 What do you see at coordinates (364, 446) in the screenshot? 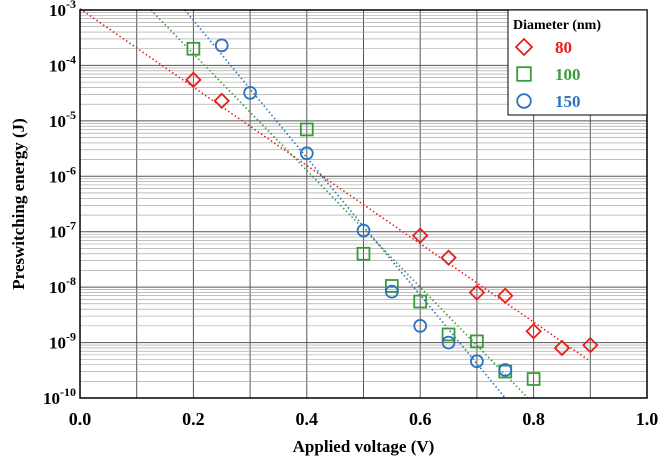
I see `x-axis-title: Applied voltage (V)` at bounding box center [364, 446].